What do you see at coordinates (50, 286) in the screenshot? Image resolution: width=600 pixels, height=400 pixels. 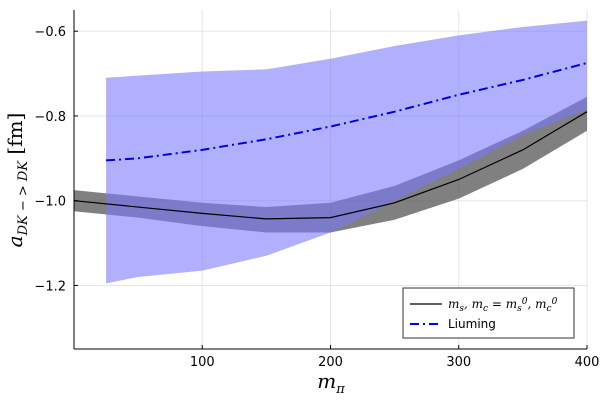 I see `y-tick-label-0: −1.2` at bounding box center [50, 286].